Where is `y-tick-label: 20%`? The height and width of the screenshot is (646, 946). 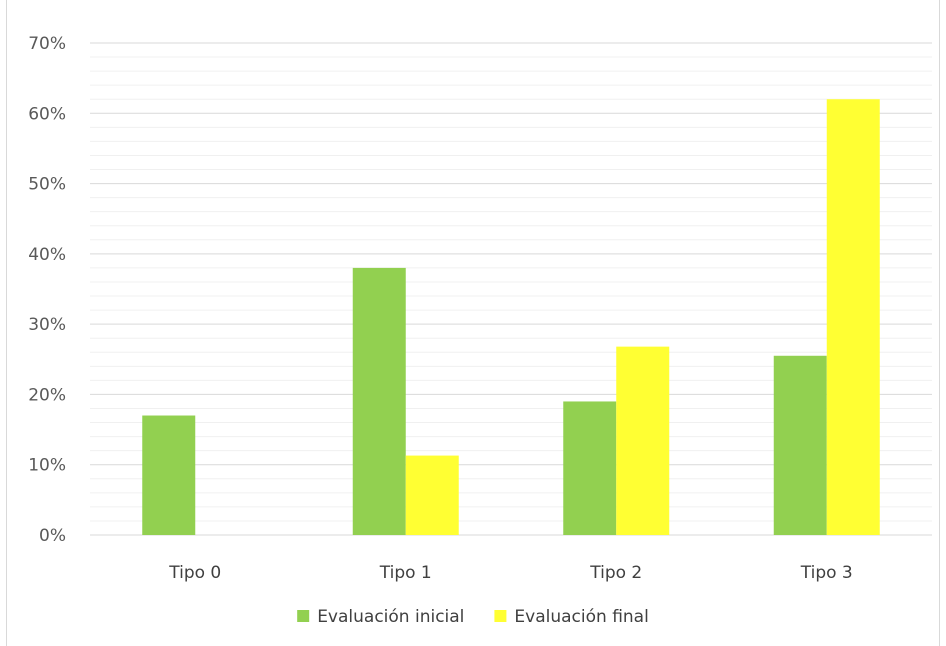 y-tick-label: 20% is located at coordinates (47, 395).